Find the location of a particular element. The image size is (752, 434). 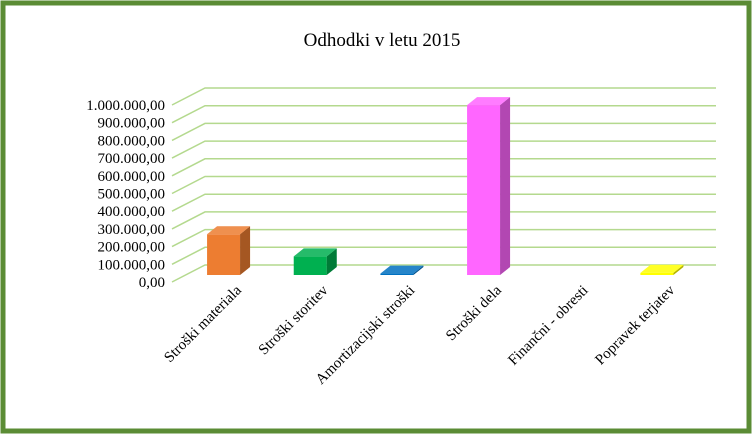

y-tick-label: 300.000,00 is located at coordinates (132, 230).